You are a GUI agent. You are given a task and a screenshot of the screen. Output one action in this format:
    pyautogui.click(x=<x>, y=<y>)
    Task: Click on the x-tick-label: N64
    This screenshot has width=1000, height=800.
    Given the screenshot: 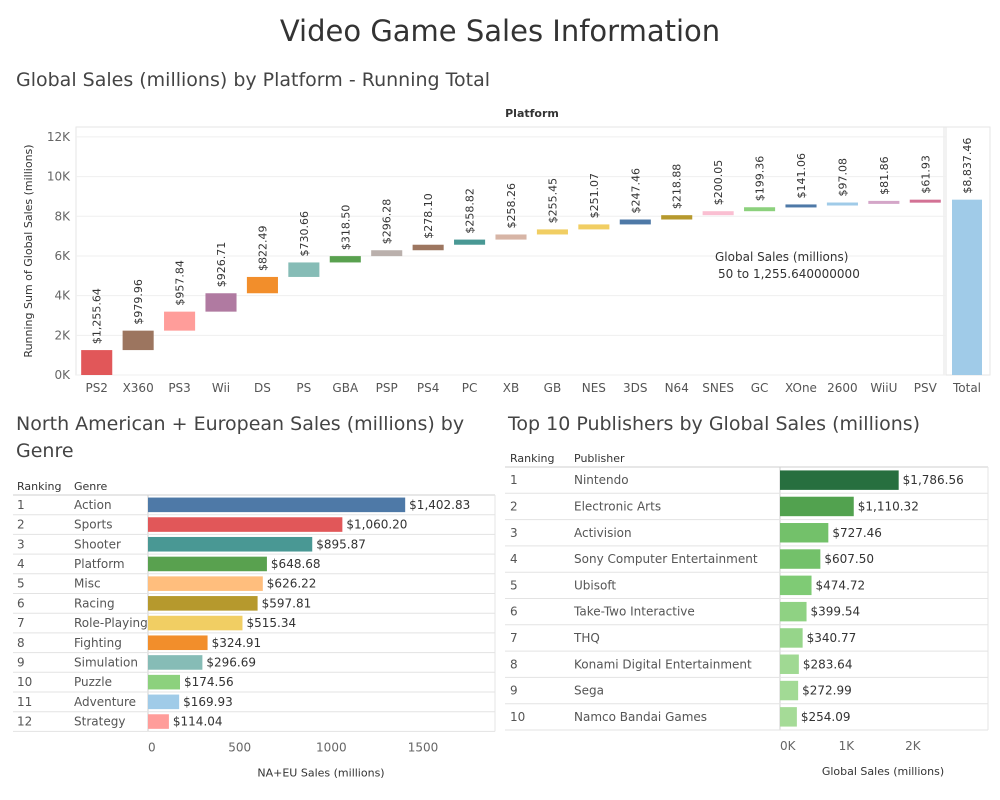 What is the action you would take?
    pyautogui.click(x=677, y=388)
    